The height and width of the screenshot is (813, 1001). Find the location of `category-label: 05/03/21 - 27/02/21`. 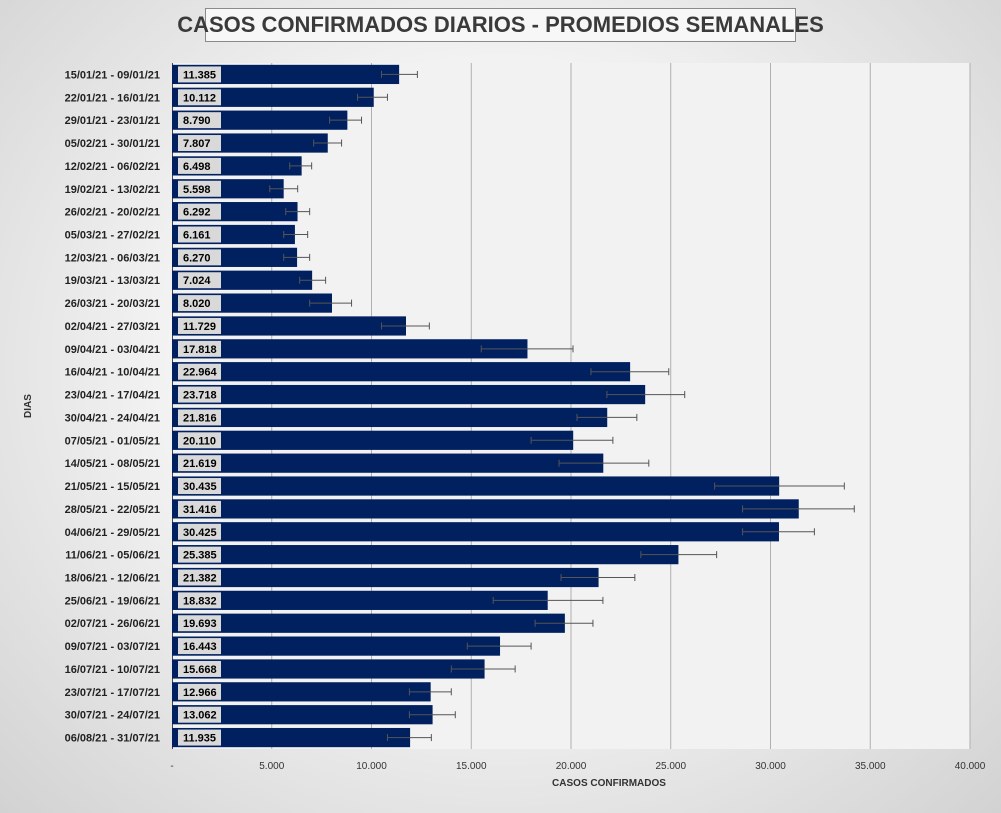

category-label: 05/03/21 - 27/02/21 is located at coordinates (112, 236).